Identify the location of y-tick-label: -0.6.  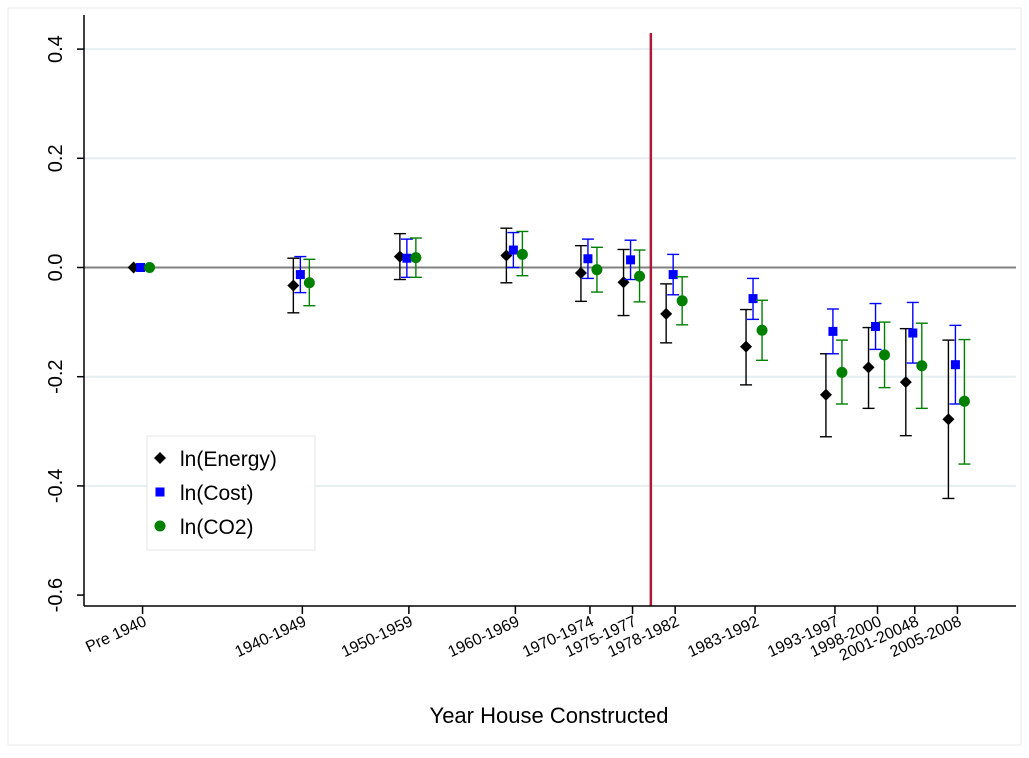
(56, 595).